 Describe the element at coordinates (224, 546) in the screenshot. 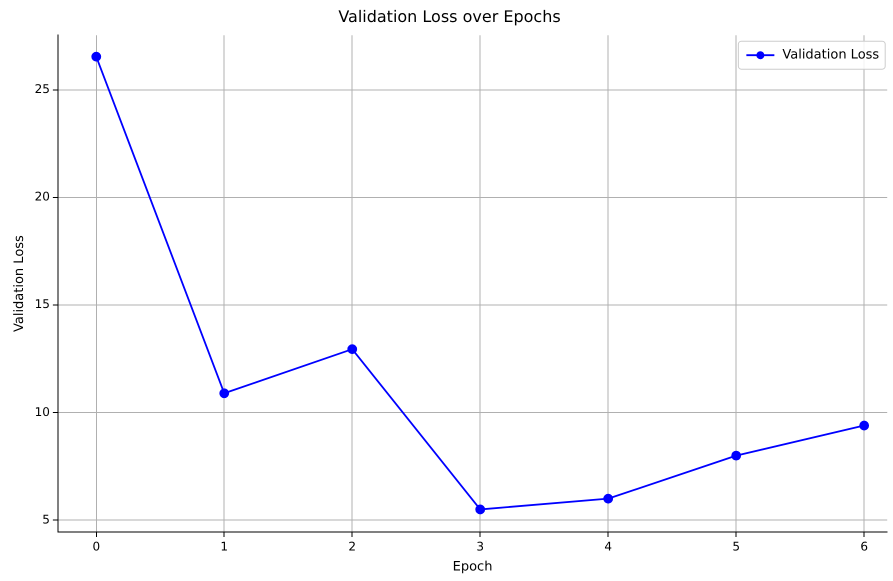

I see `x-tick-label: 1` at that location.